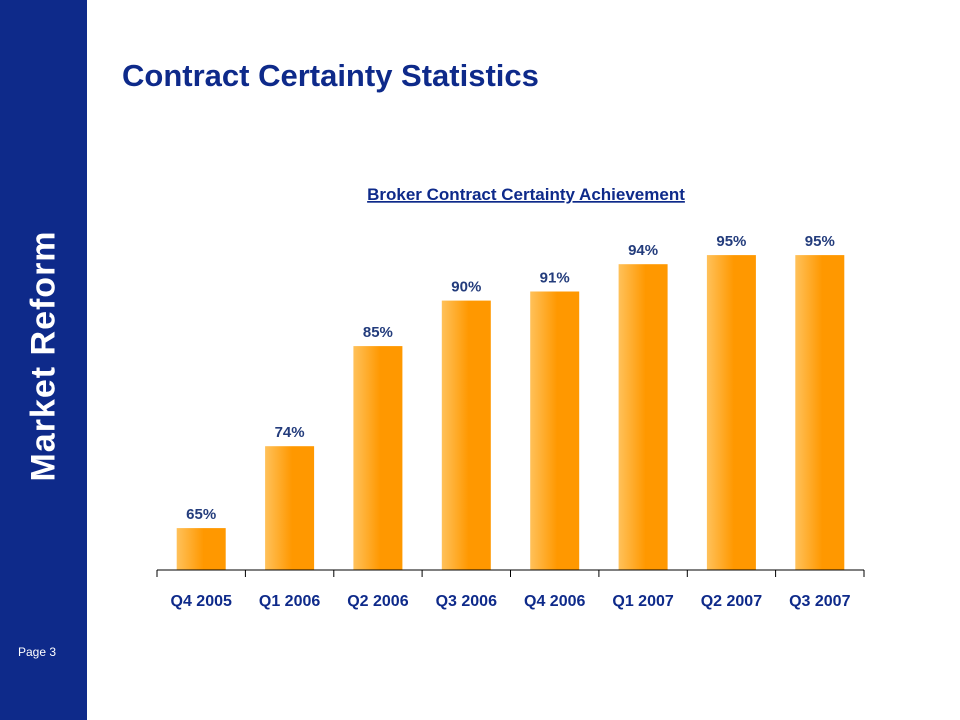 The height and width of the screenshot is (720, 960). Describe the element at coordinates (201, 601) in the screenshot. I see `x-tick-label: Q4 2005` at that location.